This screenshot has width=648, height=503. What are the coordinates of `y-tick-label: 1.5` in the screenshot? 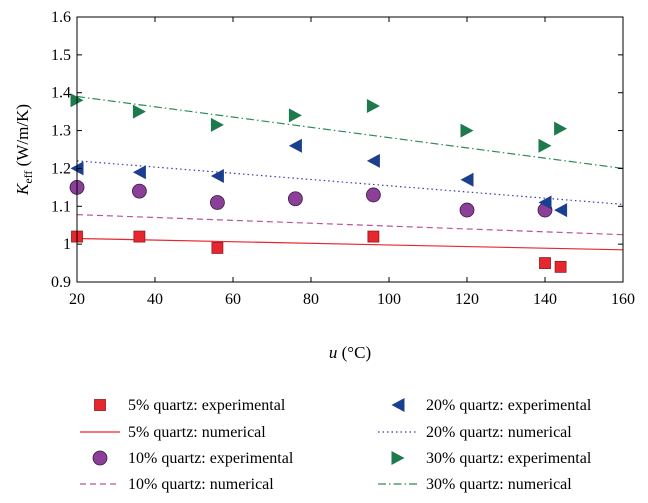 It's located at (61, 55).